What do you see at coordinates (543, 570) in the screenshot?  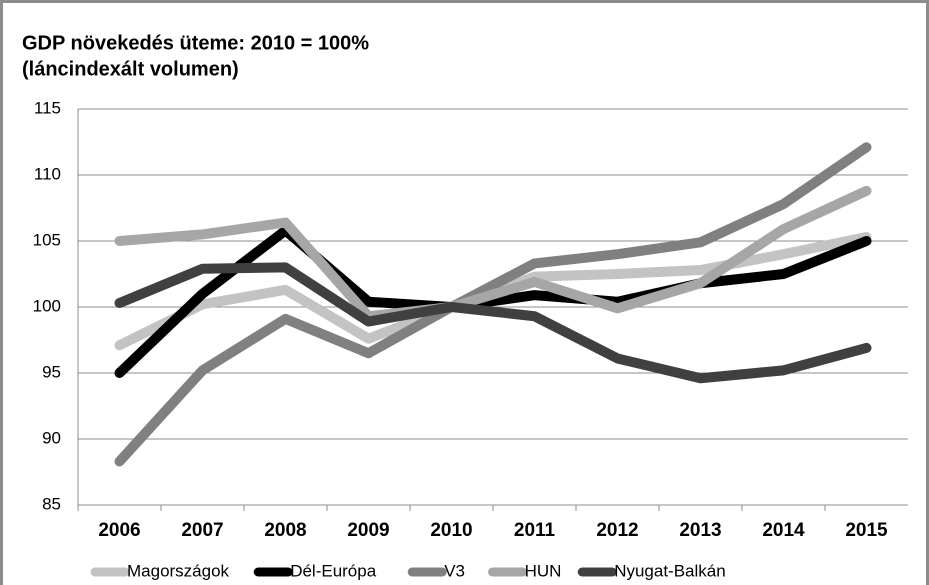 I see `legend-label: HUN` at bounding box center [543, 570].